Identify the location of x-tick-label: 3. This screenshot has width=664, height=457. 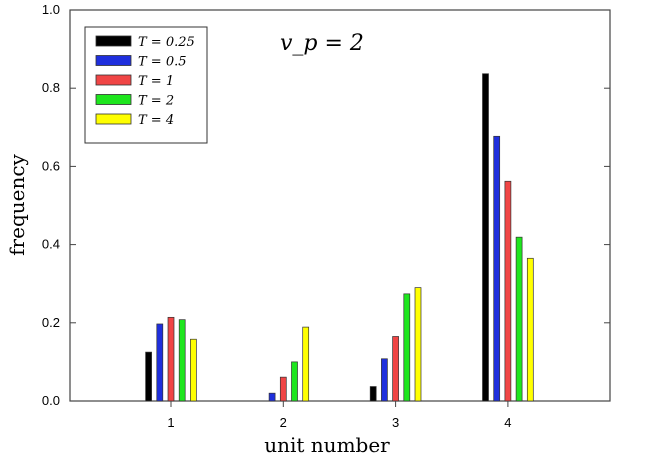
(395, 422).